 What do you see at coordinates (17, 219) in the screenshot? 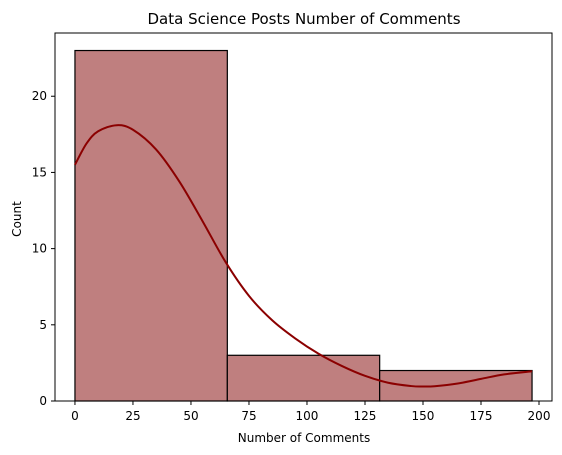
I see `y-axis-label: Count` at bounding box center [17, 219].